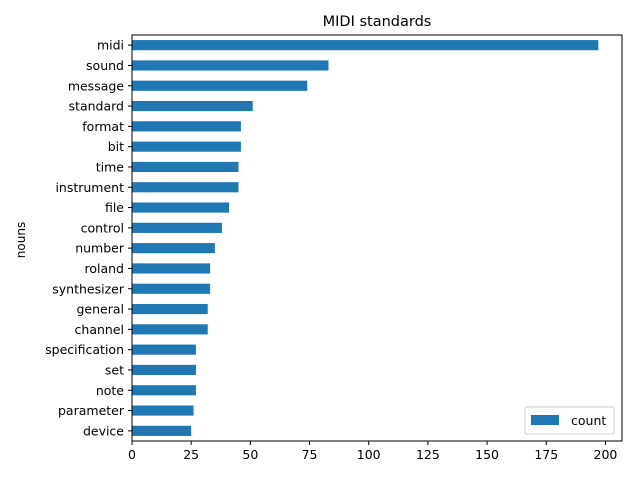  I want to click on legend-box, so click(569, 420).